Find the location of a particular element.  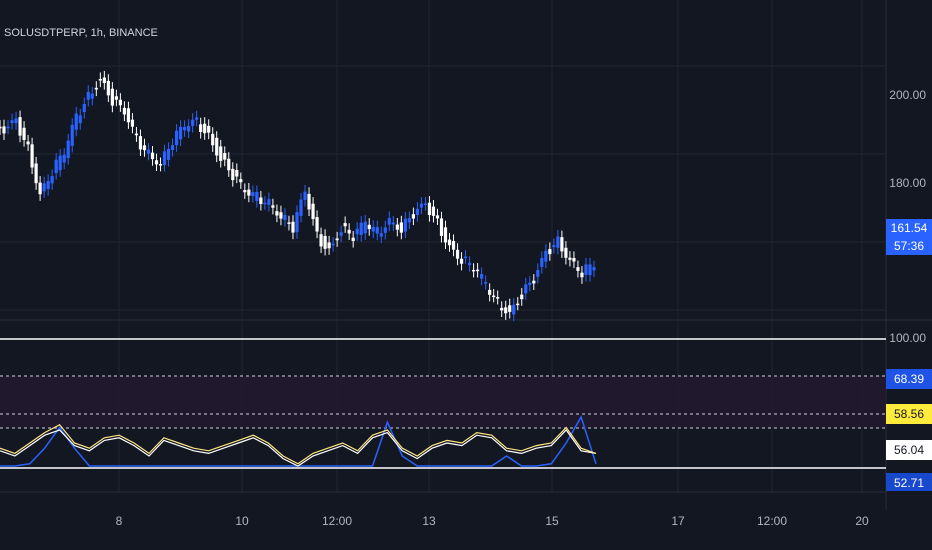

indicator-value-darkblue: 52.71 is located at coordinates (909, 482).